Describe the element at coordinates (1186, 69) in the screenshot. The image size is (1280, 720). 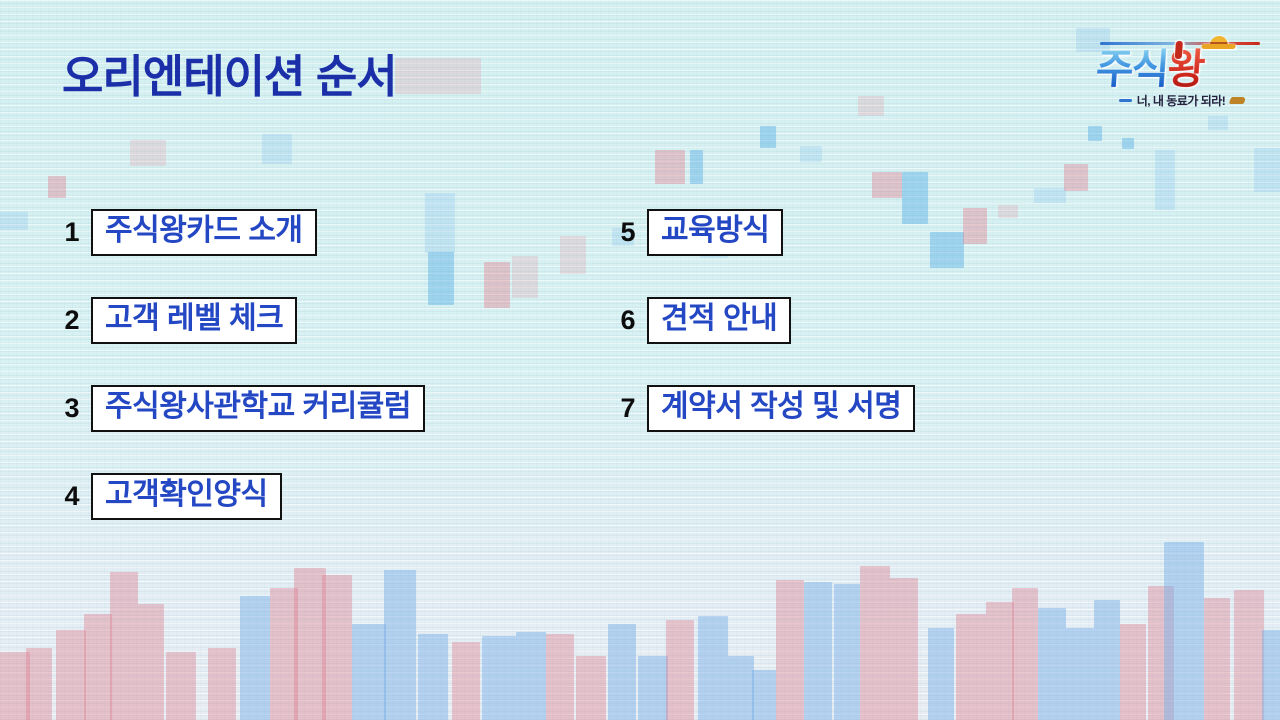
I see `logo-text-red: 왕` at that location.